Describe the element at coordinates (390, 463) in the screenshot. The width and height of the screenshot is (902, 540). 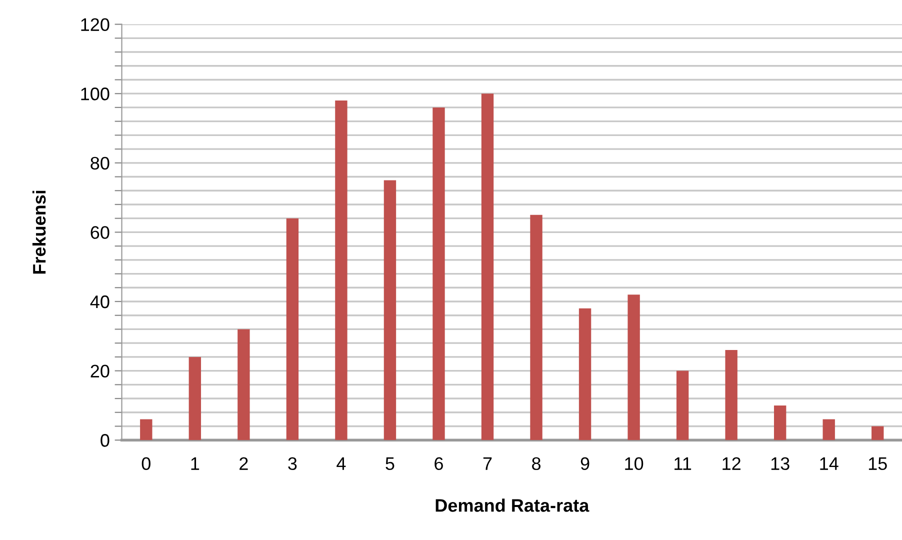
I see `x-tick-label: 5` at that location.